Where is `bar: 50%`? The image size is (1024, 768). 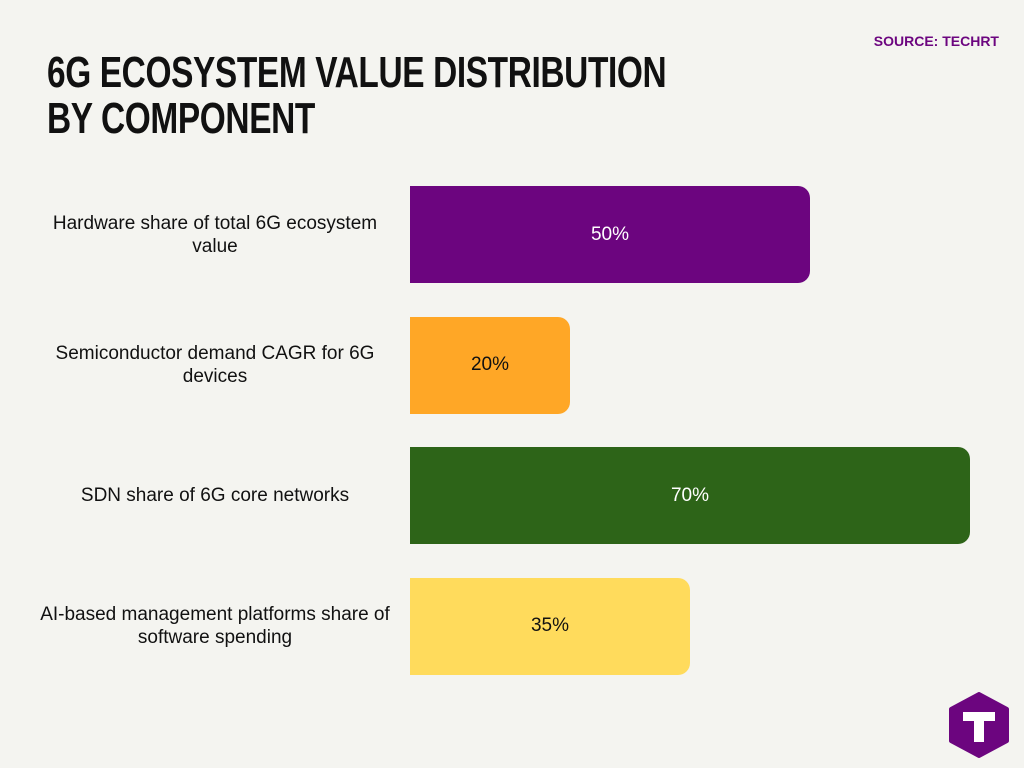 bar: 50% is located at coordinates (610, 234).